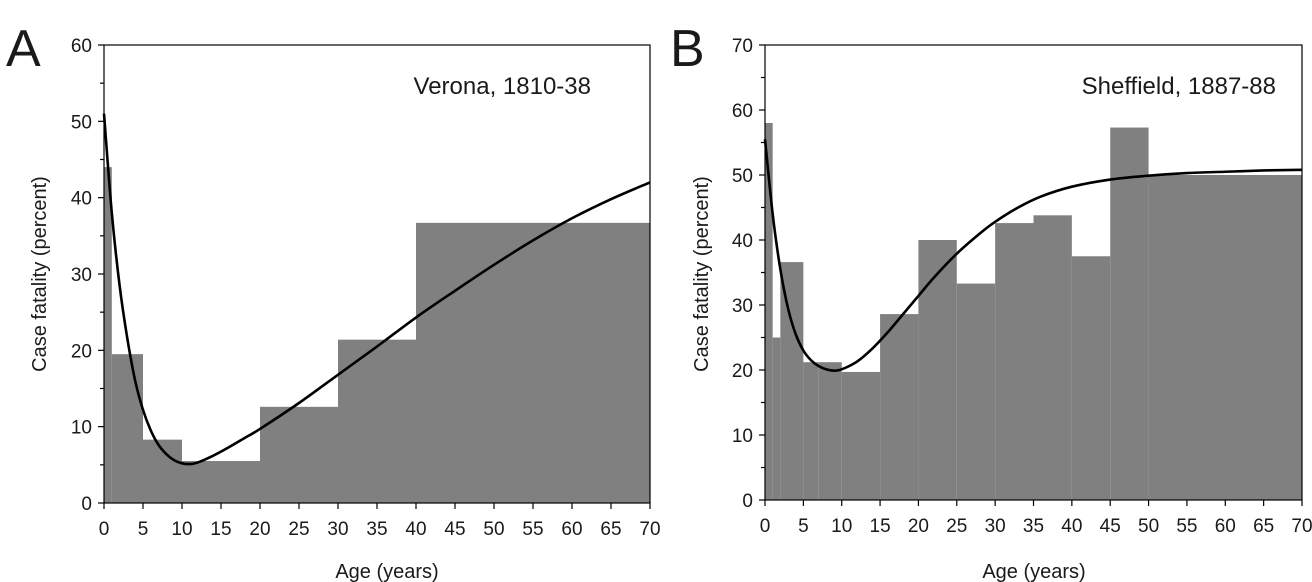  Describe the element at coordinates (502, 86) in the screenshot. I see `annotation: Verona, 1810-38` at that location.